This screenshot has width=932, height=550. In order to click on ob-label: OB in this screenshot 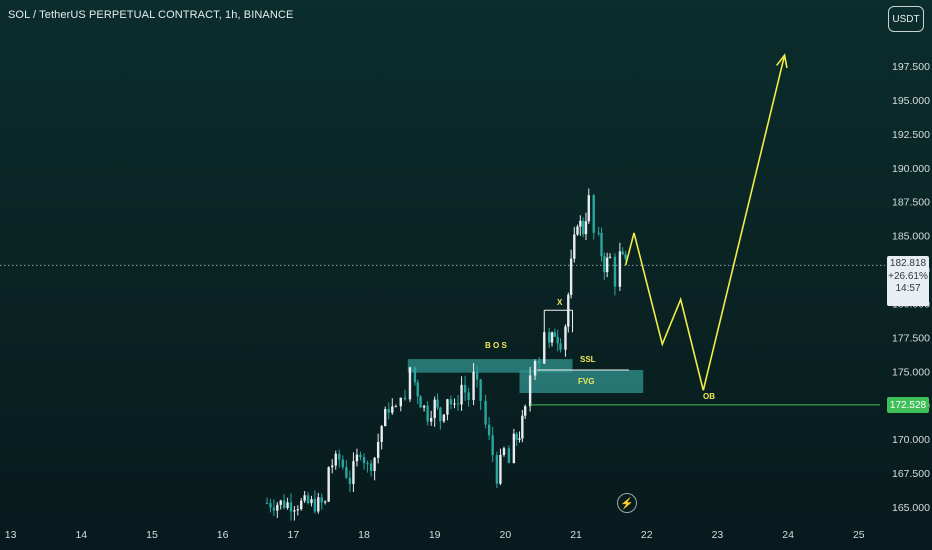, I will do `click(709, 396)`.